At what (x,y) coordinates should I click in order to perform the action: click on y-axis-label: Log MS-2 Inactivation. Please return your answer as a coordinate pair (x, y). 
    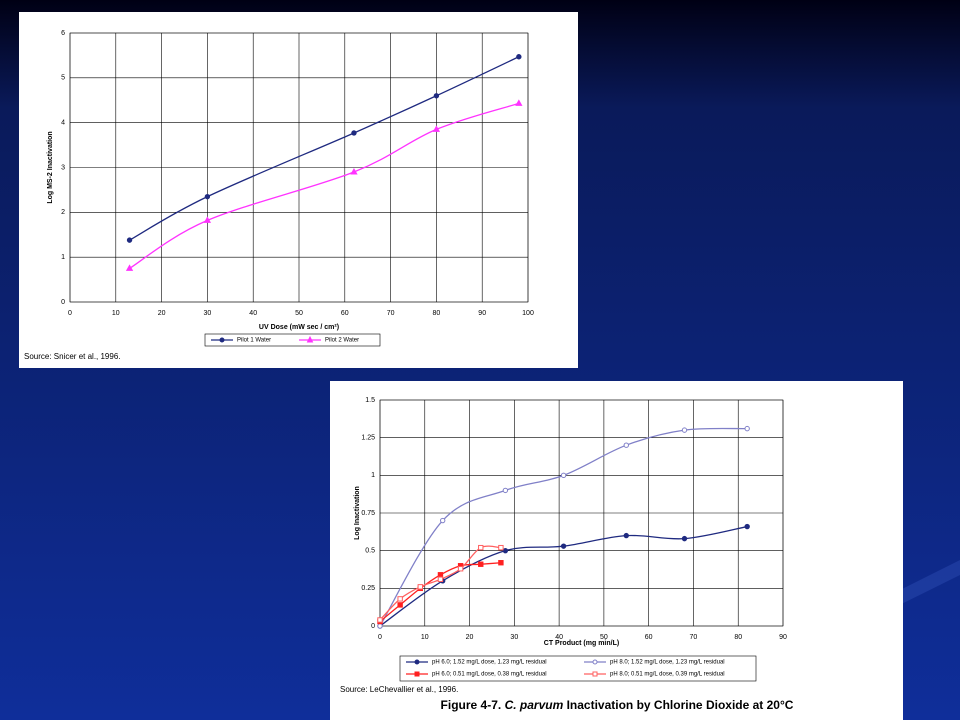
    Looking at the image, I should click on (50, 167).